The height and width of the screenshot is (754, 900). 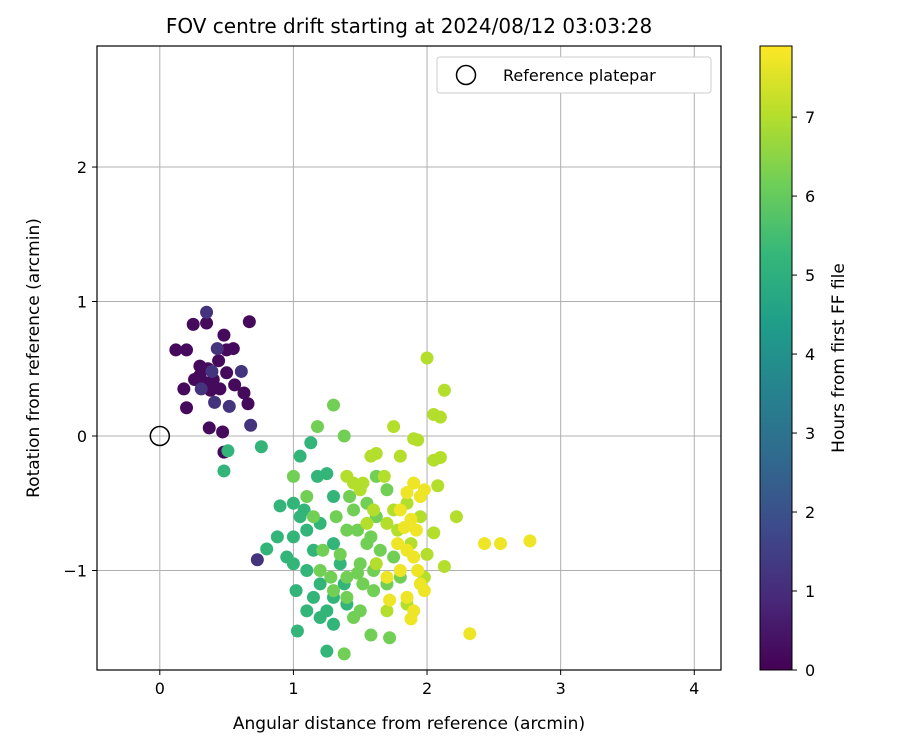 What do you see at coordinates (810, 354) in the screenshot?
I see `colorbar-tick-label: 4` at bounding box center [810, 354].